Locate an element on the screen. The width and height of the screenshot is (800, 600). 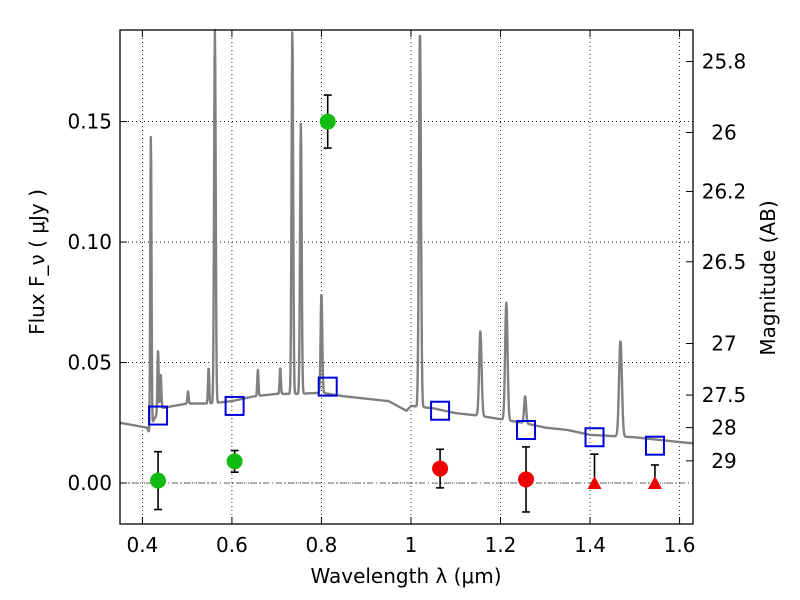
y-tick-label: 0.05 is located at coordinates (89, 363).